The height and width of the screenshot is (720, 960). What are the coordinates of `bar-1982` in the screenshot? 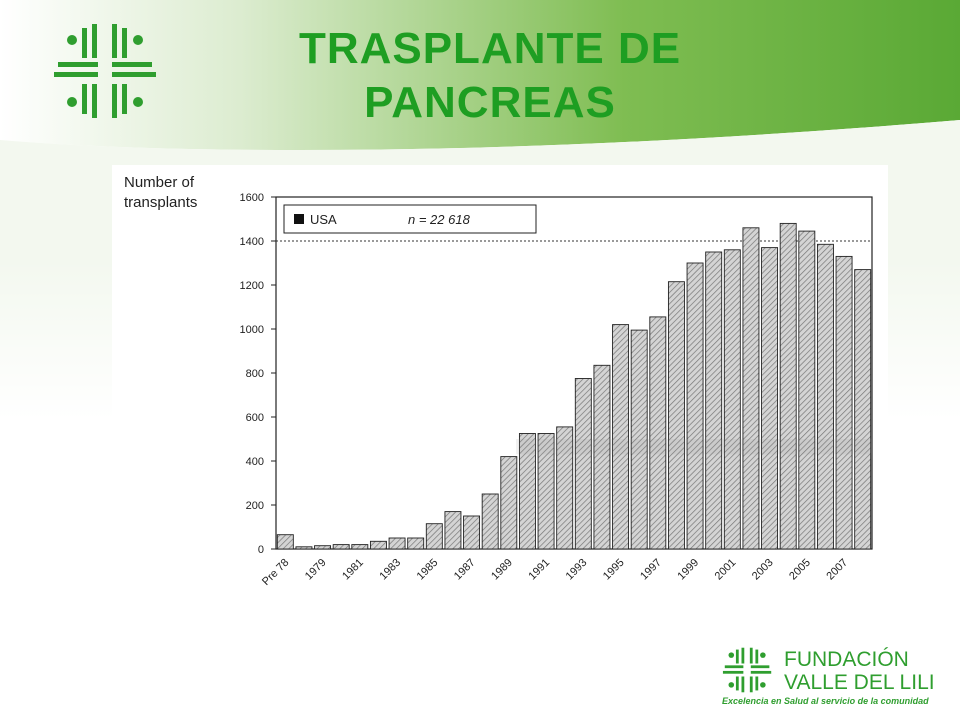 It's located at (378, 545).